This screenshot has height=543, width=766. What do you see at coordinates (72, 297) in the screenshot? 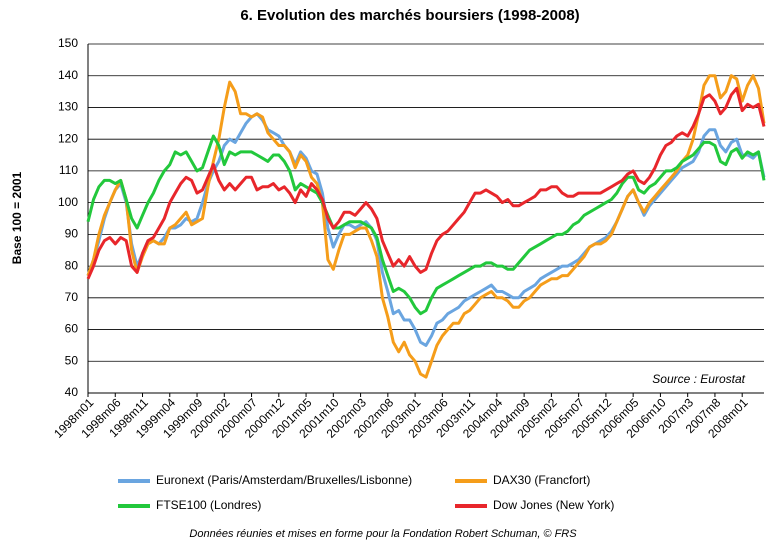
I see `y-tick-label: 70` at bounding box center [72, 297].